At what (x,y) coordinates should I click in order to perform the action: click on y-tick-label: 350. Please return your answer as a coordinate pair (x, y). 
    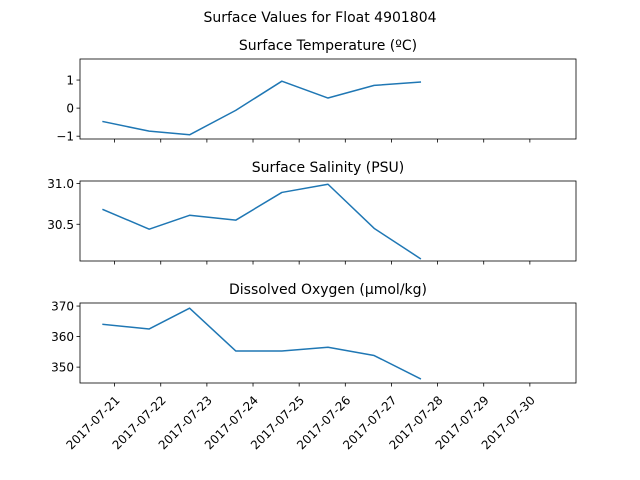
    Looking at the image, I should click on (62, 368).